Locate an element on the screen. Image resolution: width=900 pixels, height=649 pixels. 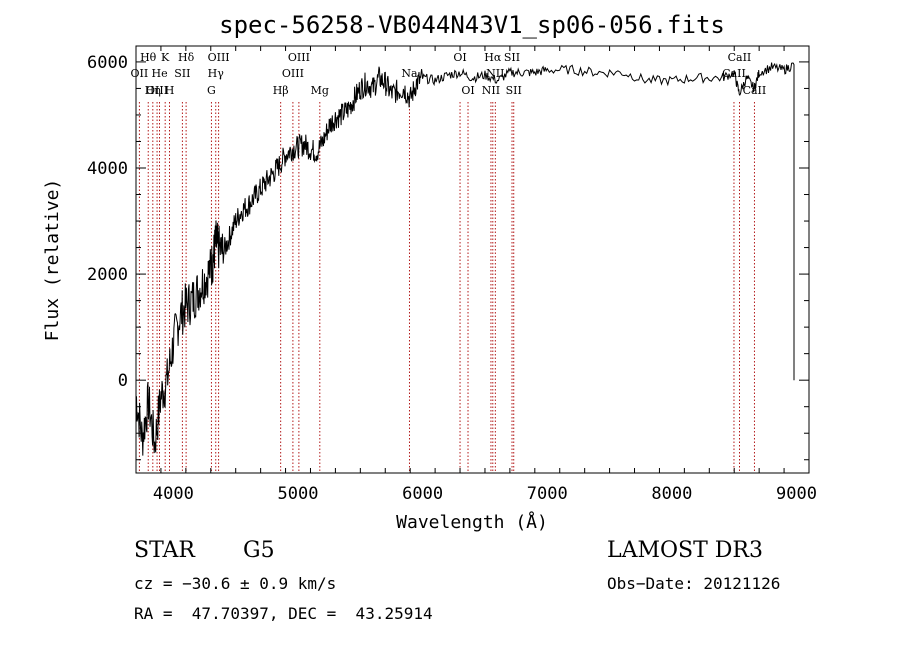
object-class: STAR is located at coordinates (164, 550).